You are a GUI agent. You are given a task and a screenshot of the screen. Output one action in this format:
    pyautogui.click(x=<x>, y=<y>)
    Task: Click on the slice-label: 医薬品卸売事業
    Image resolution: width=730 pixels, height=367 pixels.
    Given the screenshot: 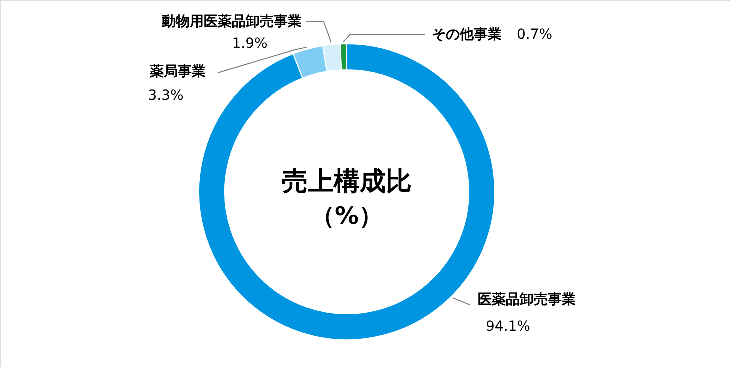 What is the action you would take?
    pyautogui.click(x=527, y=300)
    